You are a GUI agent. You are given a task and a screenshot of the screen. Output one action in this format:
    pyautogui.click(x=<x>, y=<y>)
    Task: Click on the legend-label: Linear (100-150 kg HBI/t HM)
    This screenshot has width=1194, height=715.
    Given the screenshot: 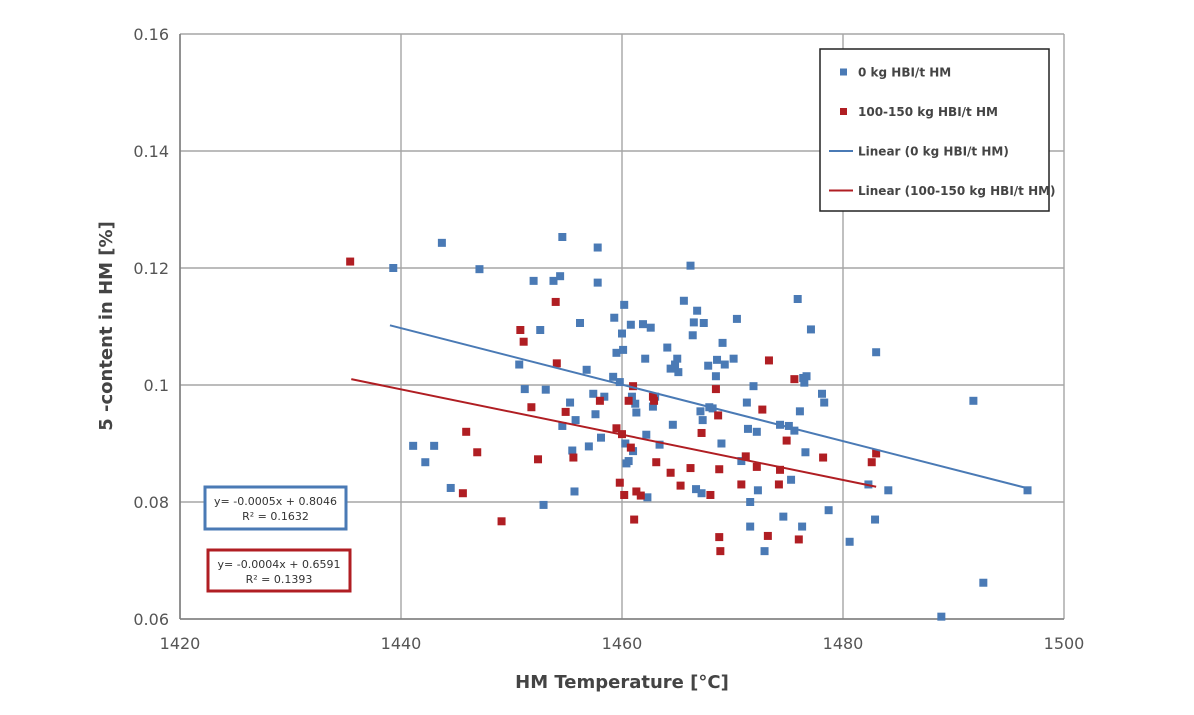 What is the action you would take?
    pyautogui.click(x=957, y=191)
    